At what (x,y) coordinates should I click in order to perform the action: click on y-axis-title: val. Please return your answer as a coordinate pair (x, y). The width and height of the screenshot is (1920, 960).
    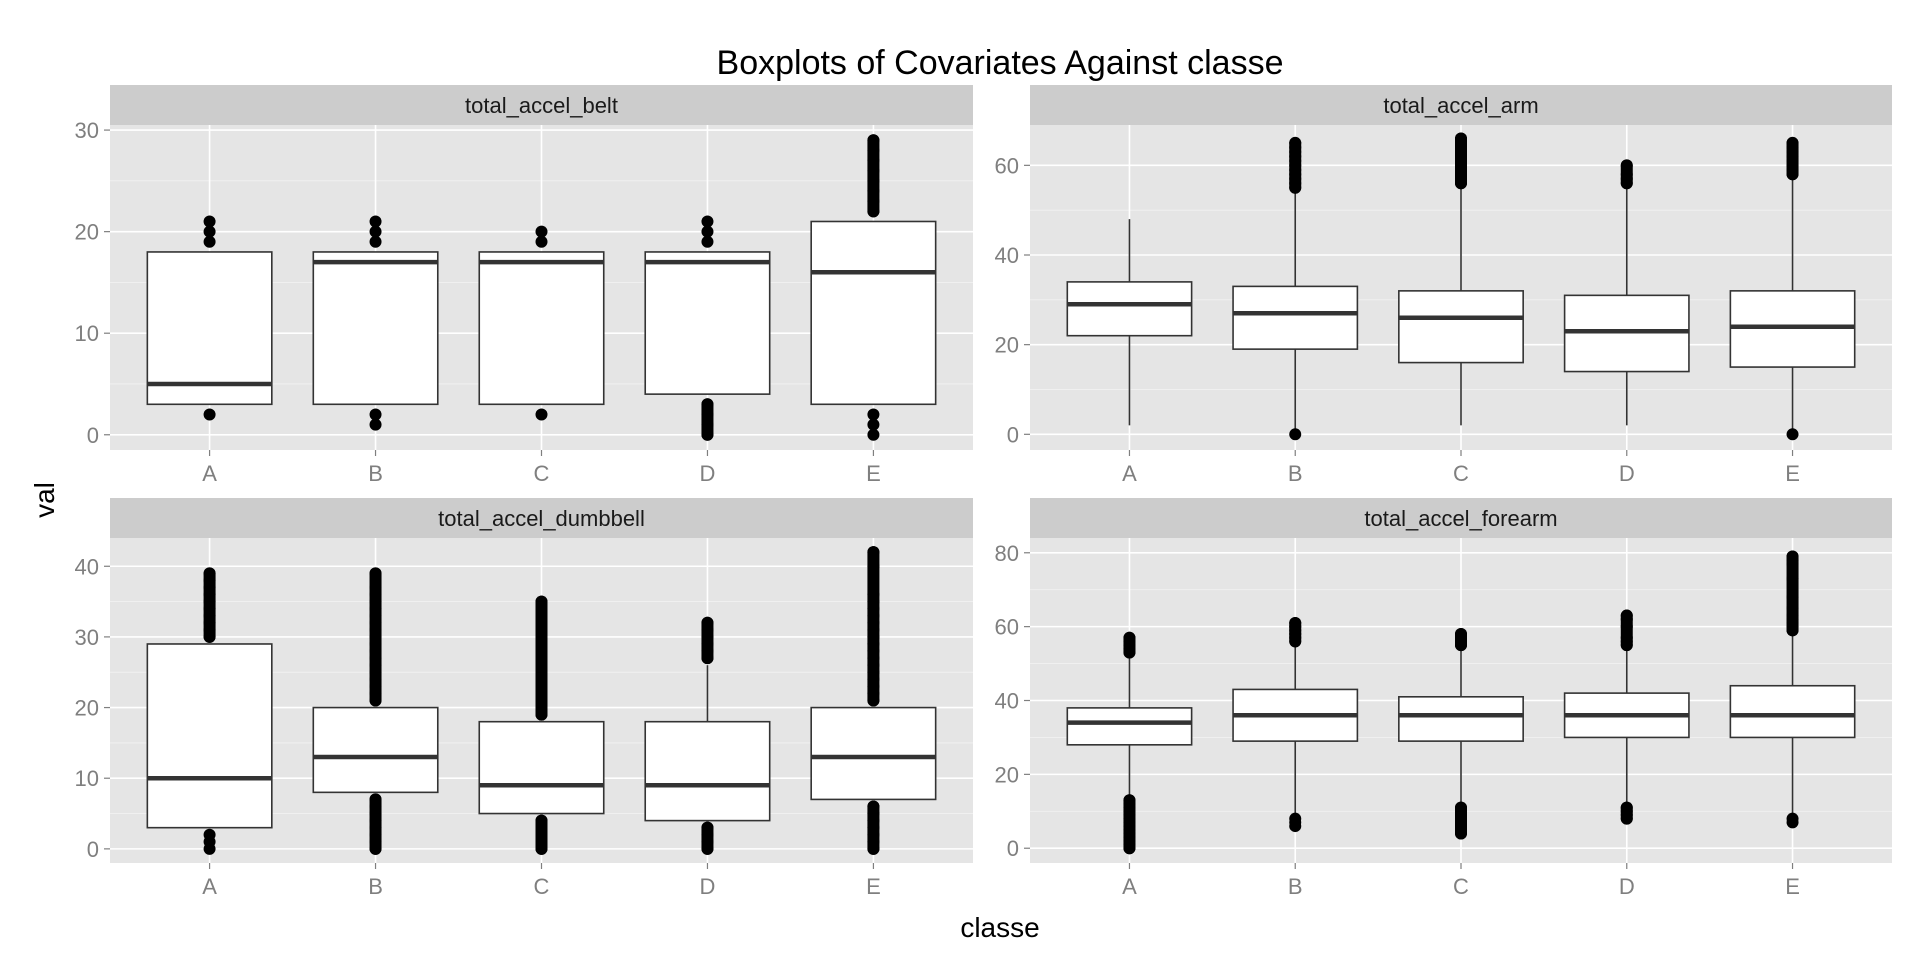
    Looking at the image, I should click on (44, 500).